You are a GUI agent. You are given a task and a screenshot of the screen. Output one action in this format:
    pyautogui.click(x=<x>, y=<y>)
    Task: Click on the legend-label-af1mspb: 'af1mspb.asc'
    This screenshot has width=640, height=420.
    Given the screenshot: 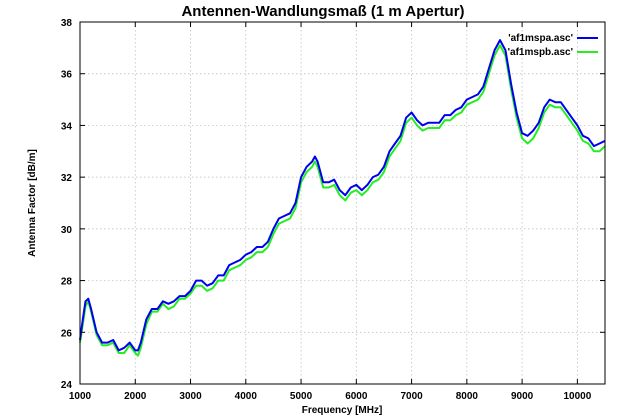 What is the action you would take?
    pyautogui.click(x=540, y=52)
    